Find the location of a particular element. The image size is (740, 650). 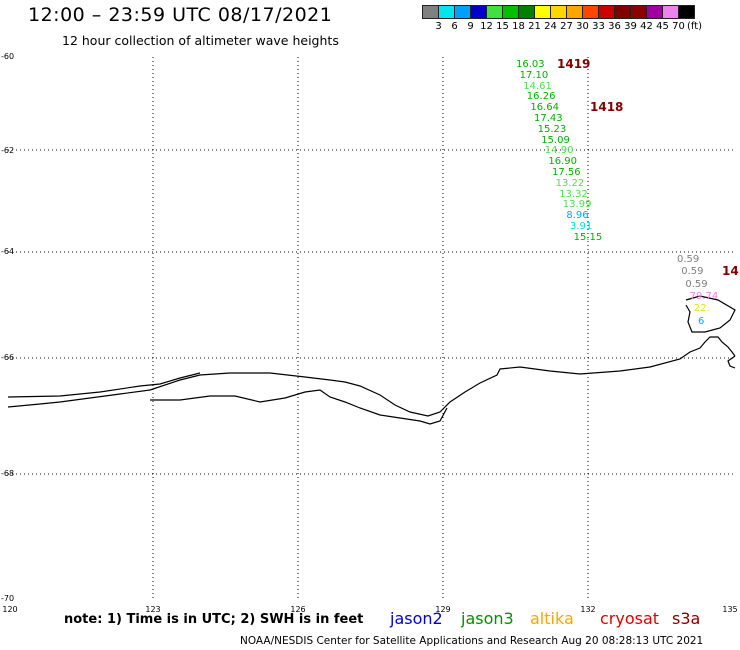

wave-height-label: 22. is located at coordinates (701, 309).